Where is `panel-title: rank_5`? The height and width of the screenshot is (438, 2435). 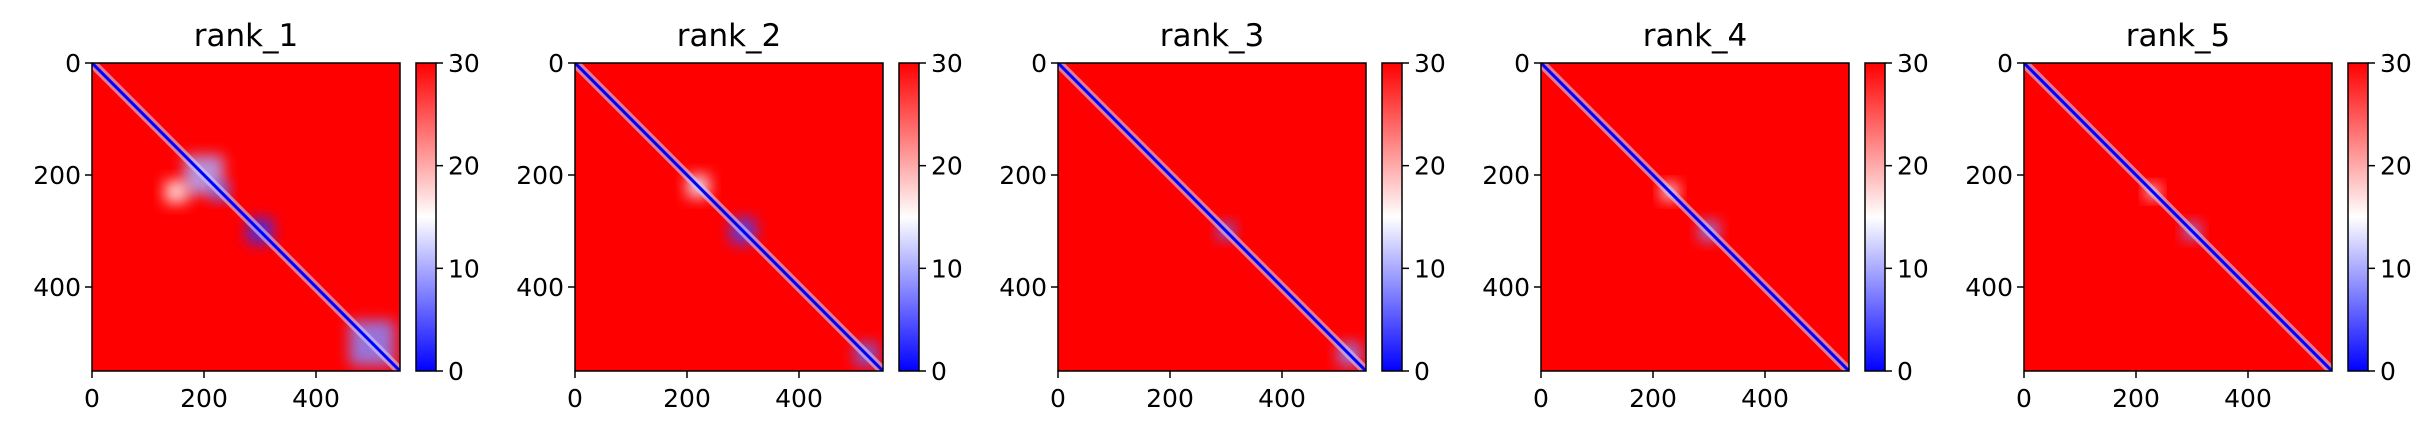 panel-title: rank_5 is located at coordinates (2178, 36).